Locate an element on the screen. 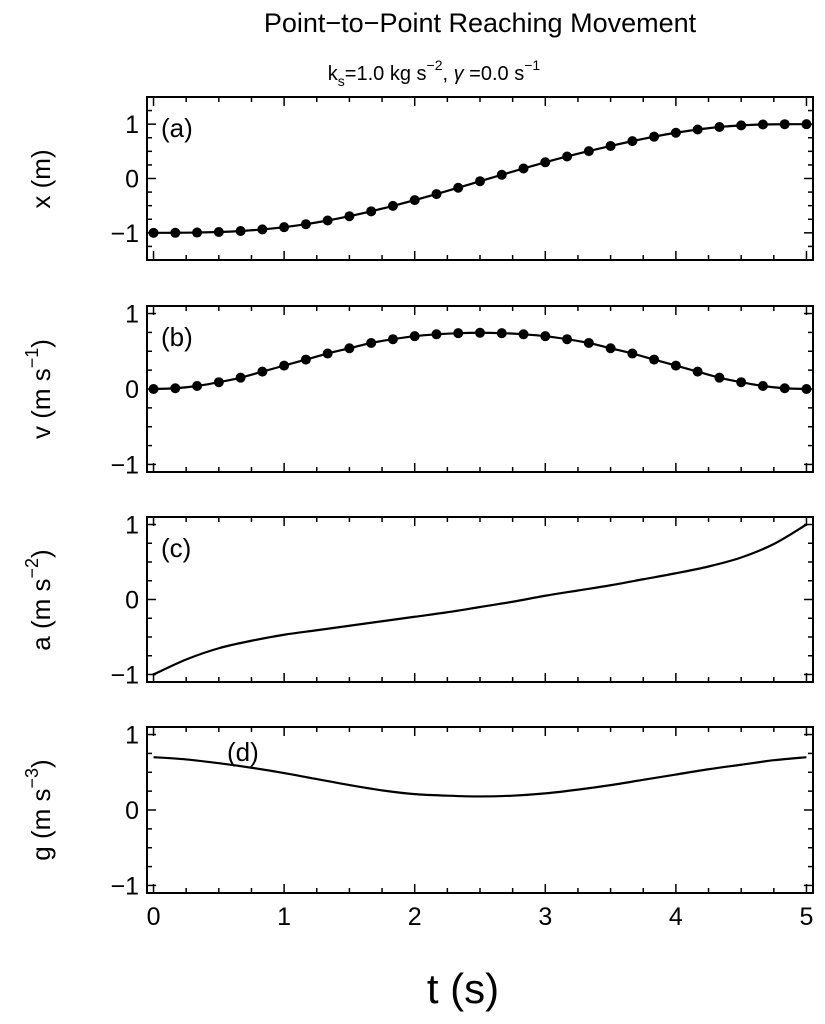 This screenshot has height=1024, width=825. panel-label: (c) is located at coordinates (176, 548).